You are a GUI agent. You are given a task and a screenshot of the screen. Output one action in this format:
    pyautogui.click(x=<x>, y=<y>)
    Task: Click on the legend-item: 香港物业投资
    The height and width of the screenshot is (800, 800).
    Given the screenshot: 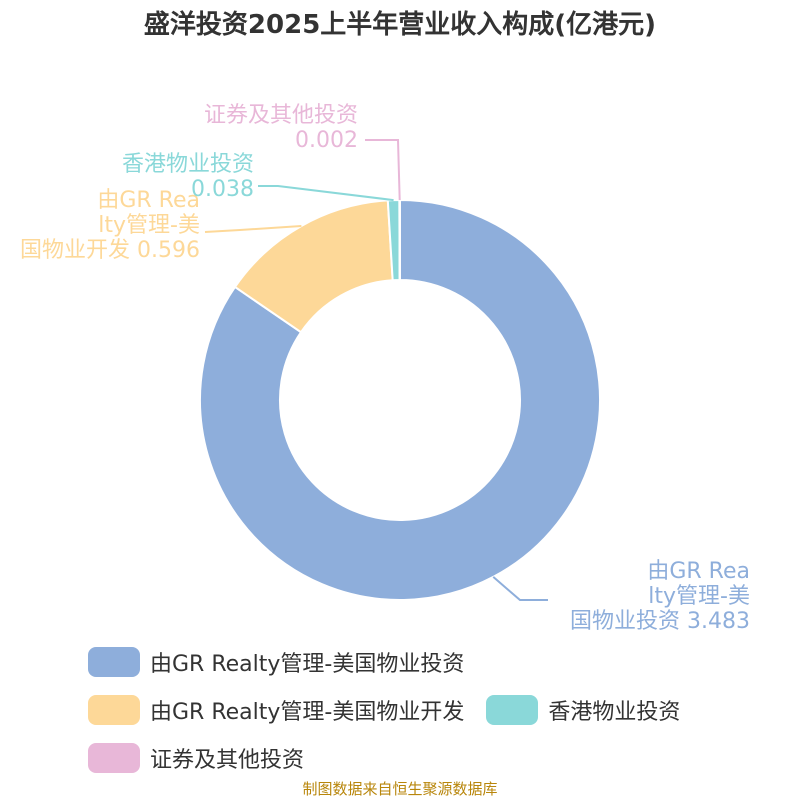 What is the action you would take?
    pyautogui.click(x=583, y=710)
    